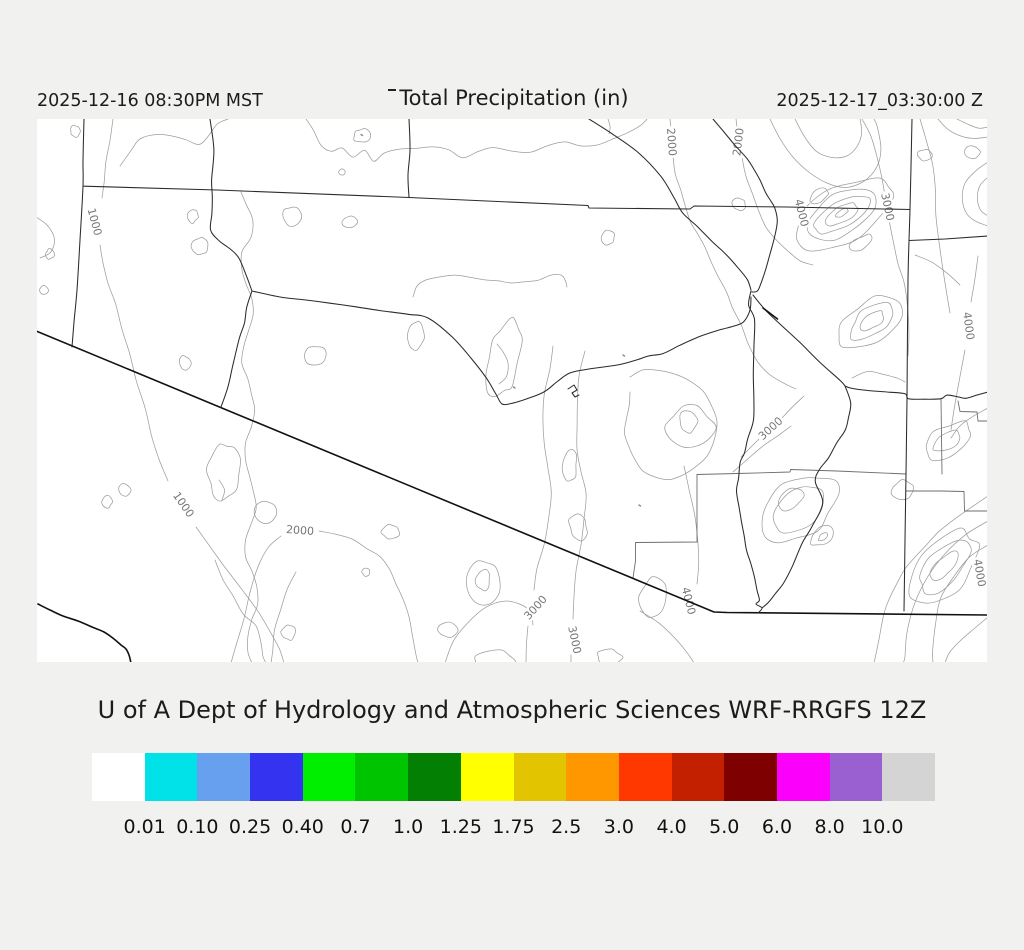 This screenshot has width=1024, height=950. I want to click on colorbar-label: 6.0, so click(777, 827).